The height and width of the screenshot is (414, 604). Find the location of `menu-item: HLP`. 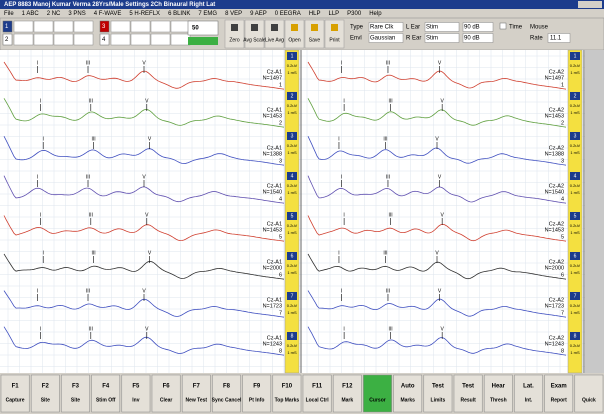

menu-item: HLP is located at coordinates (315, 14).